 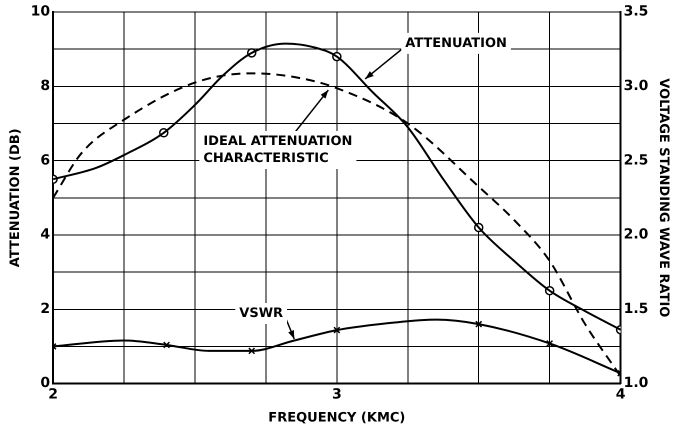 What do you see at coordinates (45, 86) in the screenshot?
I see `y-tick-label: 8` at bounding box center [45, 86].